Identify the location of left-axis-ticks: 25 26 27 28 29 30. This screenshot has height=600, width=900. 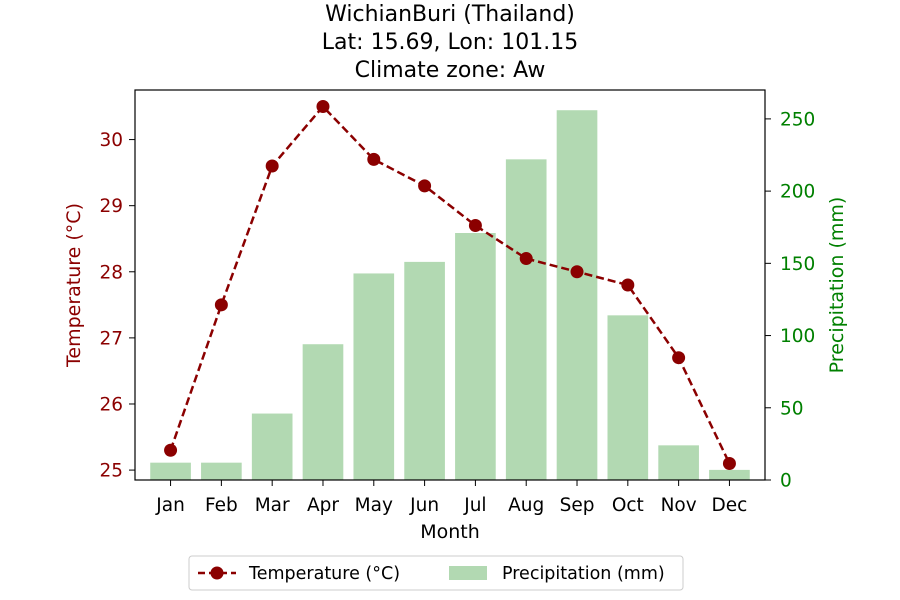
(117, 306).